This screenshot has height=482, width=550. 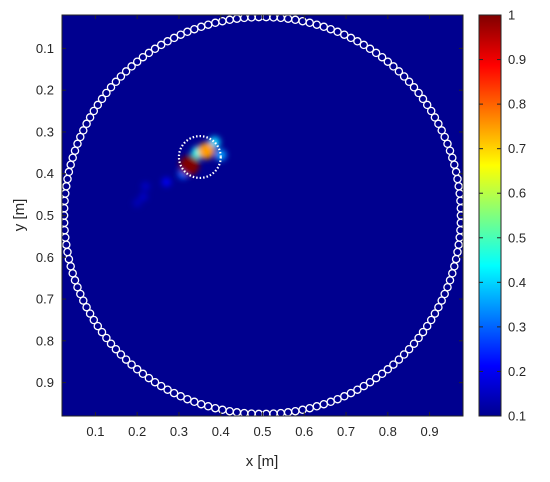 I want to click on y-axis-label: y [m], so click(x=19, y=215).